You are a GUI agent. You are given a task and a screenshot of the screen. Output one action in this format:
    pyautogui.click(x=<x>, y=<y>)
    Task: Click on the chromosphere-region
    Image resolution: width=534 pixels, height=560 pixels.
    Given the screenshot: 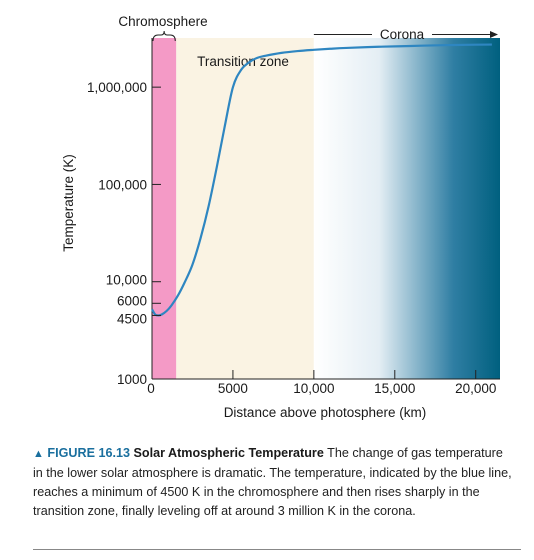 What is the action you would take?
    pyautogui.click(x=164, y=208)
    